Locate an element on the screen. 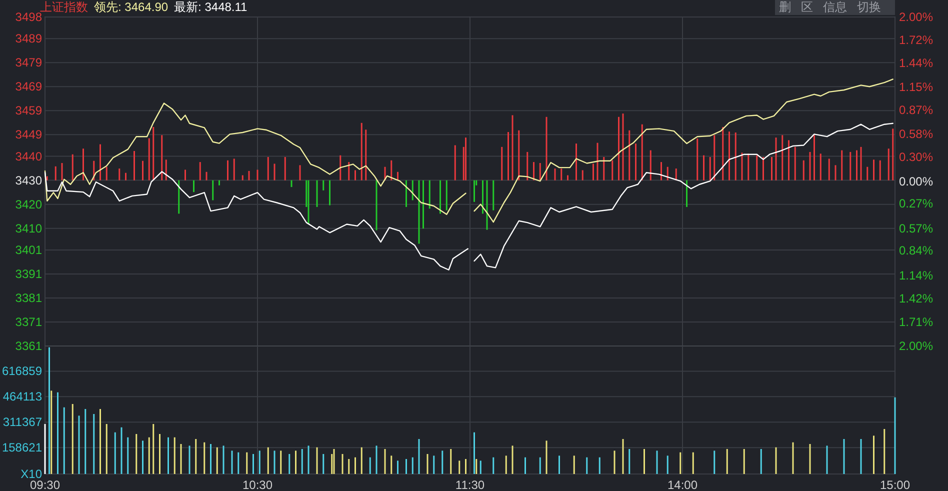 The width and height of the screenshot is (948, 491). text: 0.00% is located at coordinates (916, 181).